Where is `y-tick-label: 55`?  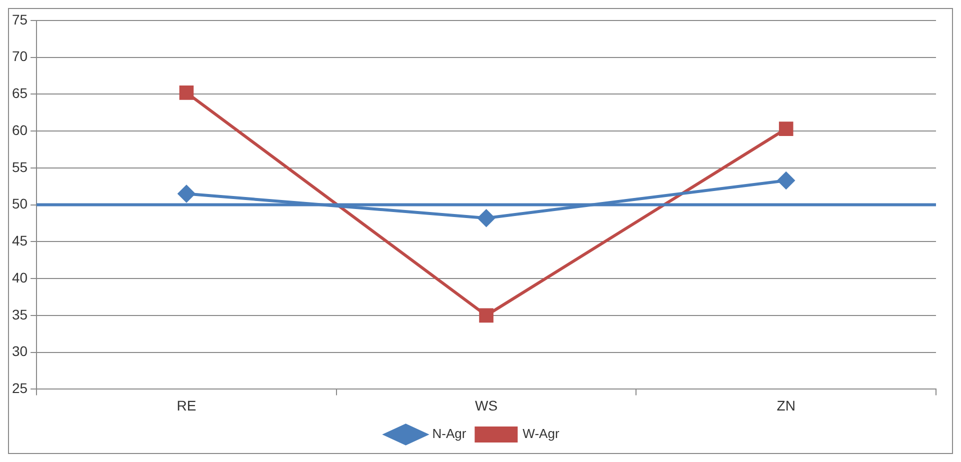
y-tick-label: 55 is located at coordinates (20, 166).